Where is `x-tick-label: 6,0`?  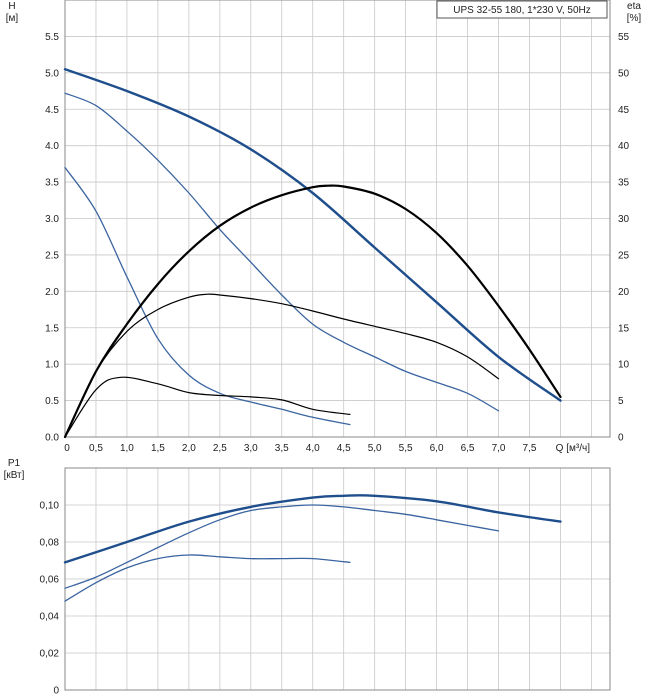
x-tick-label: 6,0 is located at coordinates (437, 448).